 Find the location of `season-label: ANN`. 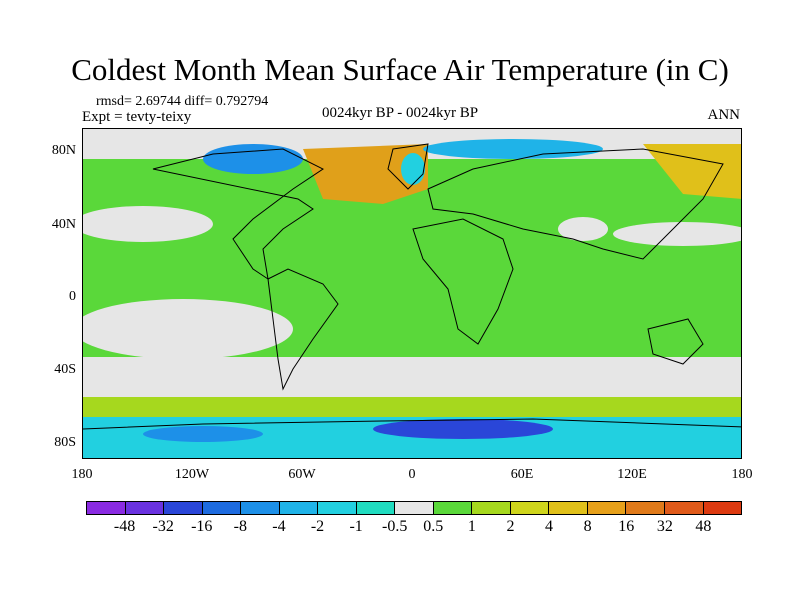

season-label: ANN is located at coordinates (724, 115).